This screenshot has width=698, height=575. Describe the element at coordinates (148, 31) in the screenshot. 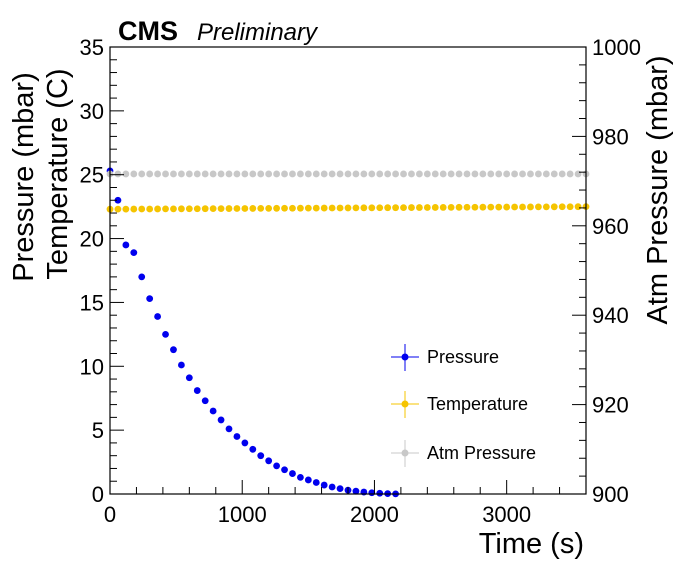

I see `experiment-label: CMS` at that location.